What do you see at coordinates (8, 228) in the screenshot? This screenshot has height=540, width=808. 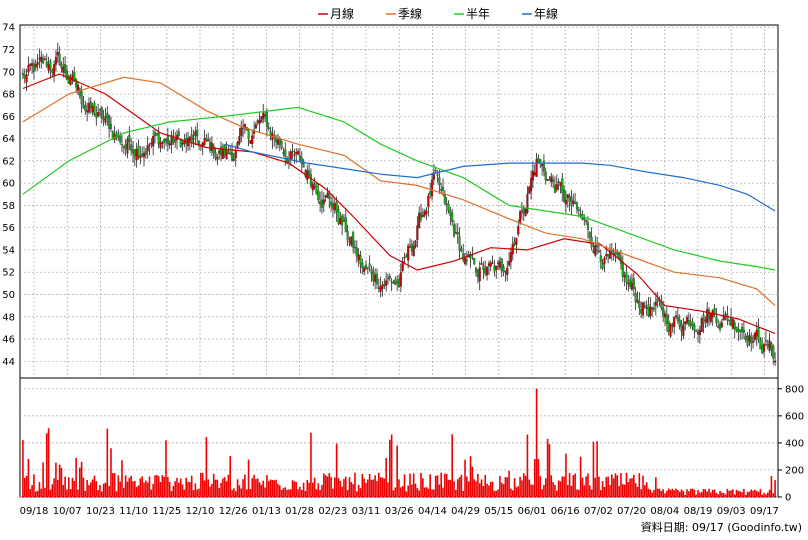 I see `price-tick-label: 56` at bounding box center [8, 228].